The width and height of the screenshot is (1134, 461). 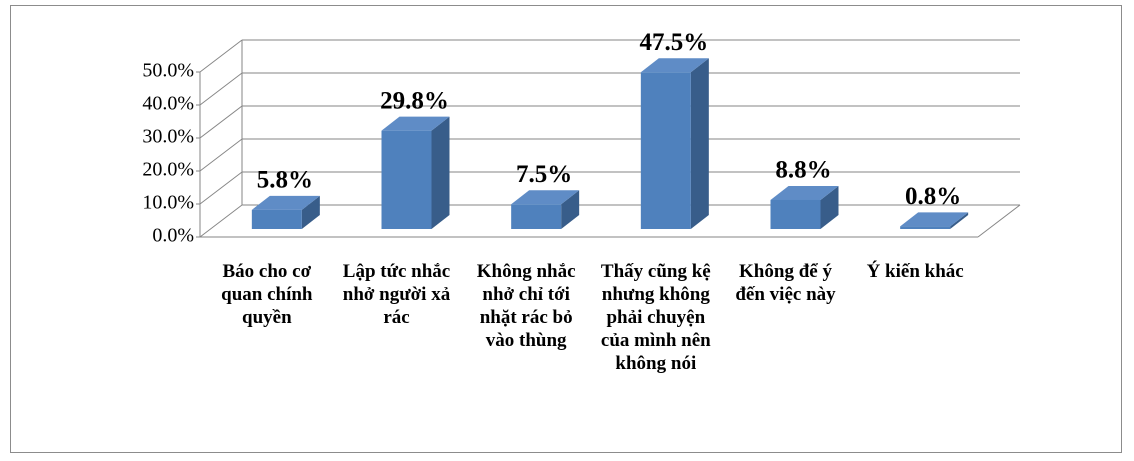 What do you see at coordinates (168, 137) in the screenshot?
I see `y-tick-label: 30.0%` at bounding box center [168, 137].